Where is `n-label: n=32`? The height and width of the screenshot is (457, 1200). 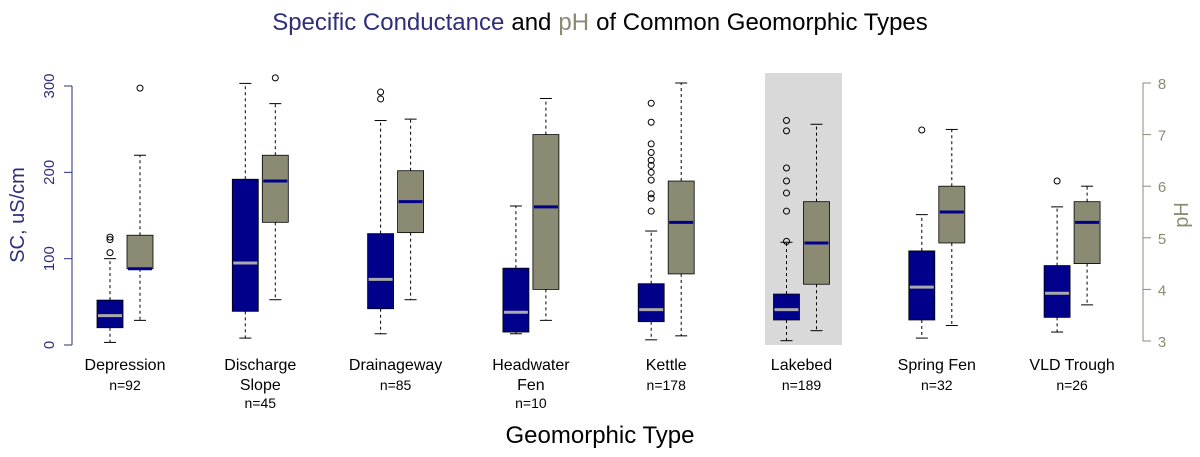 n-label: n=32 is located at coordinates (937, 385).